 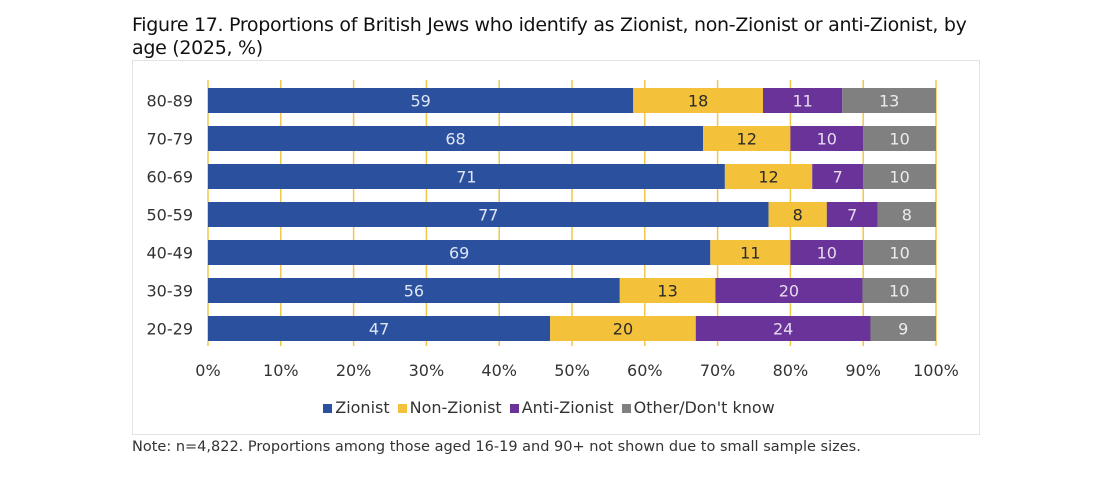 I want to click on bar-row-80-89: 59 18 11 13, so click(x=572, y=100).